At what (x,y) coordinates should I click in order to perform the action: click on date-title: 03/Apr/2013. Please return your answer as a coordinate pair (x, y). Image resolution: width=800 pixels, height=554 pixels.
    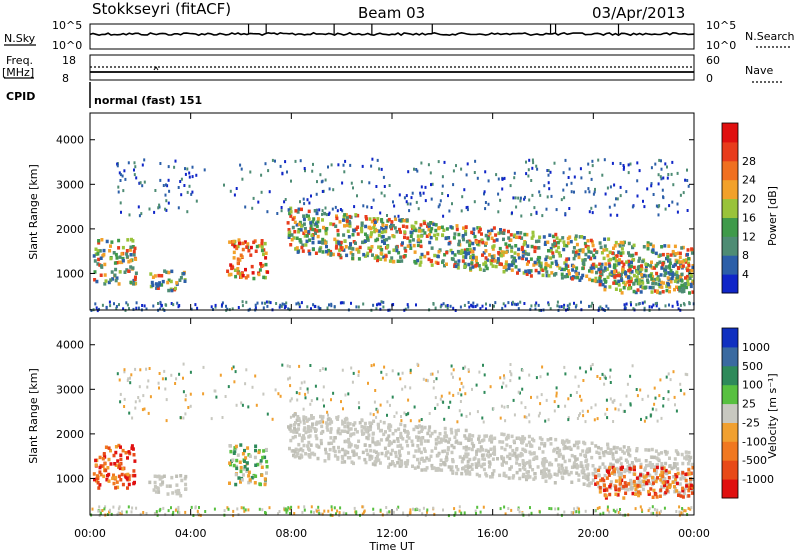
    Looking at the image, I should click on (638, 13).